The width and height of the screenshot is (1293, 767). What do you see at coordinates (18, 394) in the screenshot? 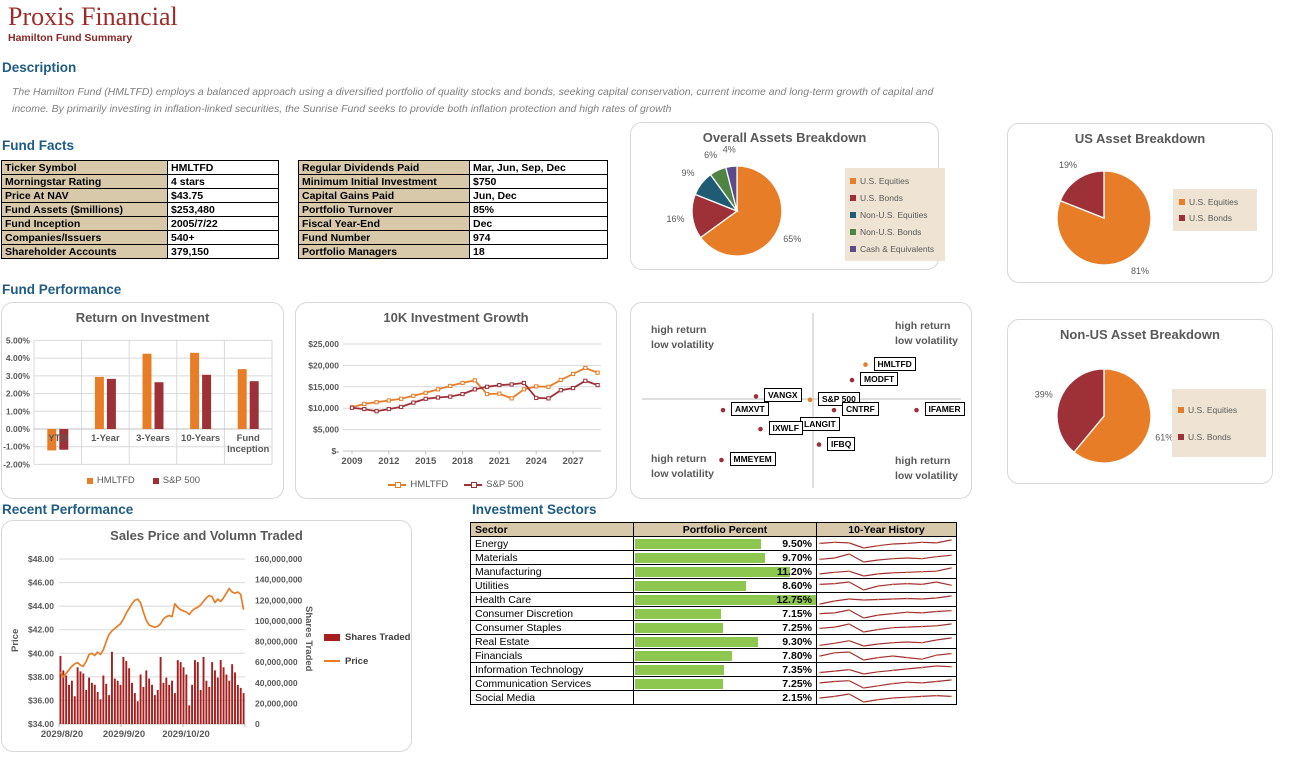
I see `y-tick-label: 2.00%` at bounding box center [18, 394].